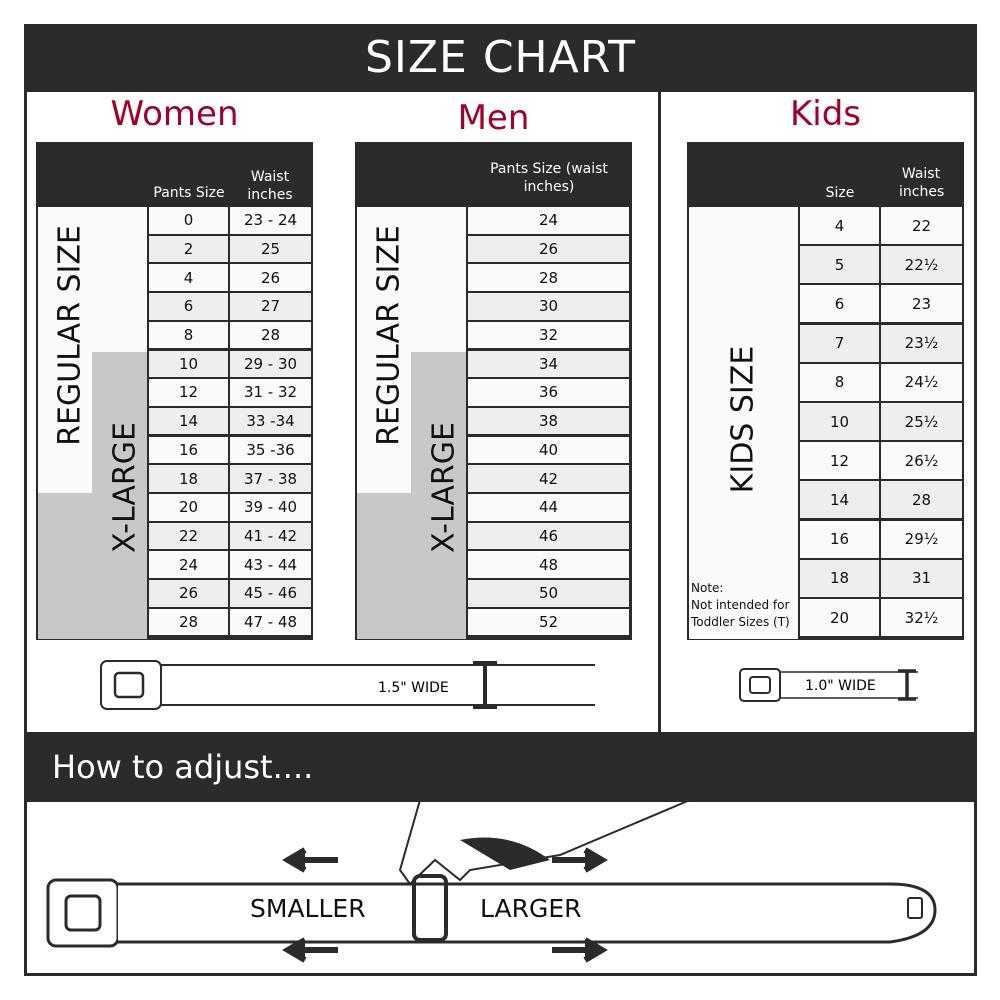 The height and width of the screenshot is (1000, 1000). I want to click on kids-size-cell: 20, so click(839, 617).